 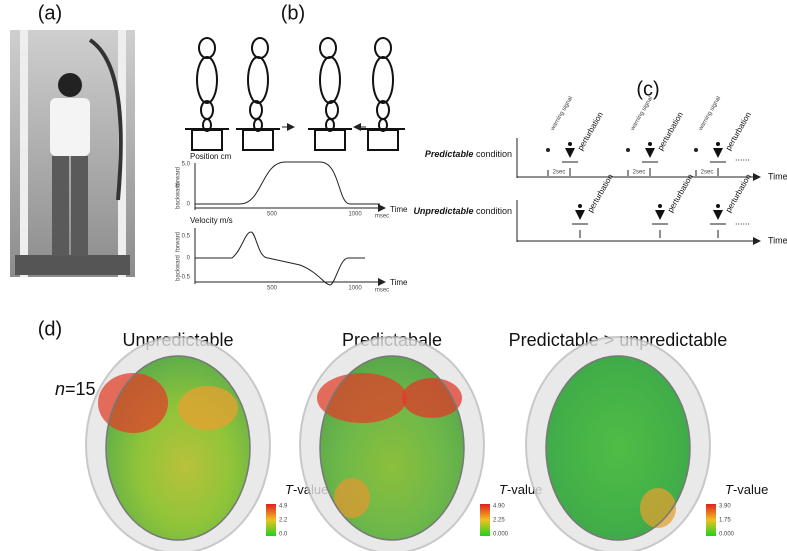 What do you see at coordinates (60, 389) in the screenshot?
I see `n-symbol: n` at bounding box center [60, 389].